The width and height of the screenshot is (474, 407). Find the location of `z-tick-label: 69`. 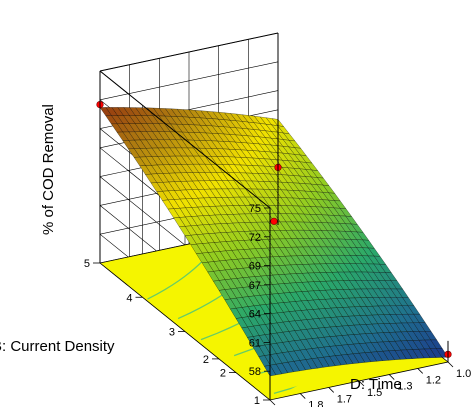

z-tick-label: 69 is located at coordinates (255, 267).